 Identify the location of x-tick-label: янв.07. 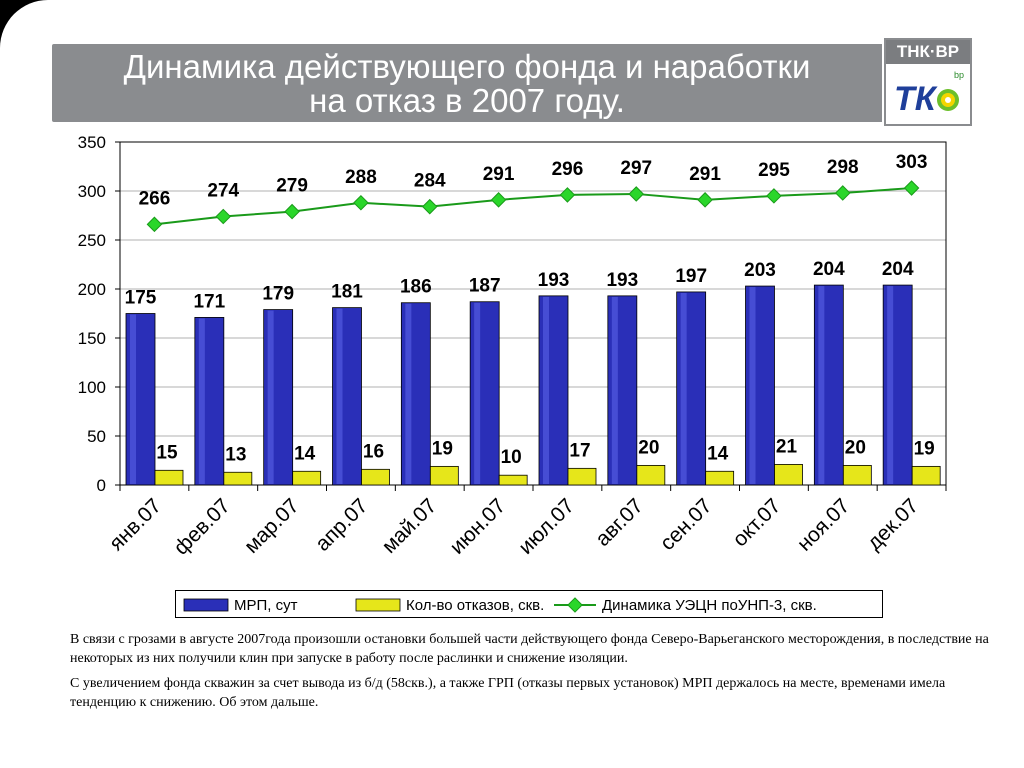
(135, 524).